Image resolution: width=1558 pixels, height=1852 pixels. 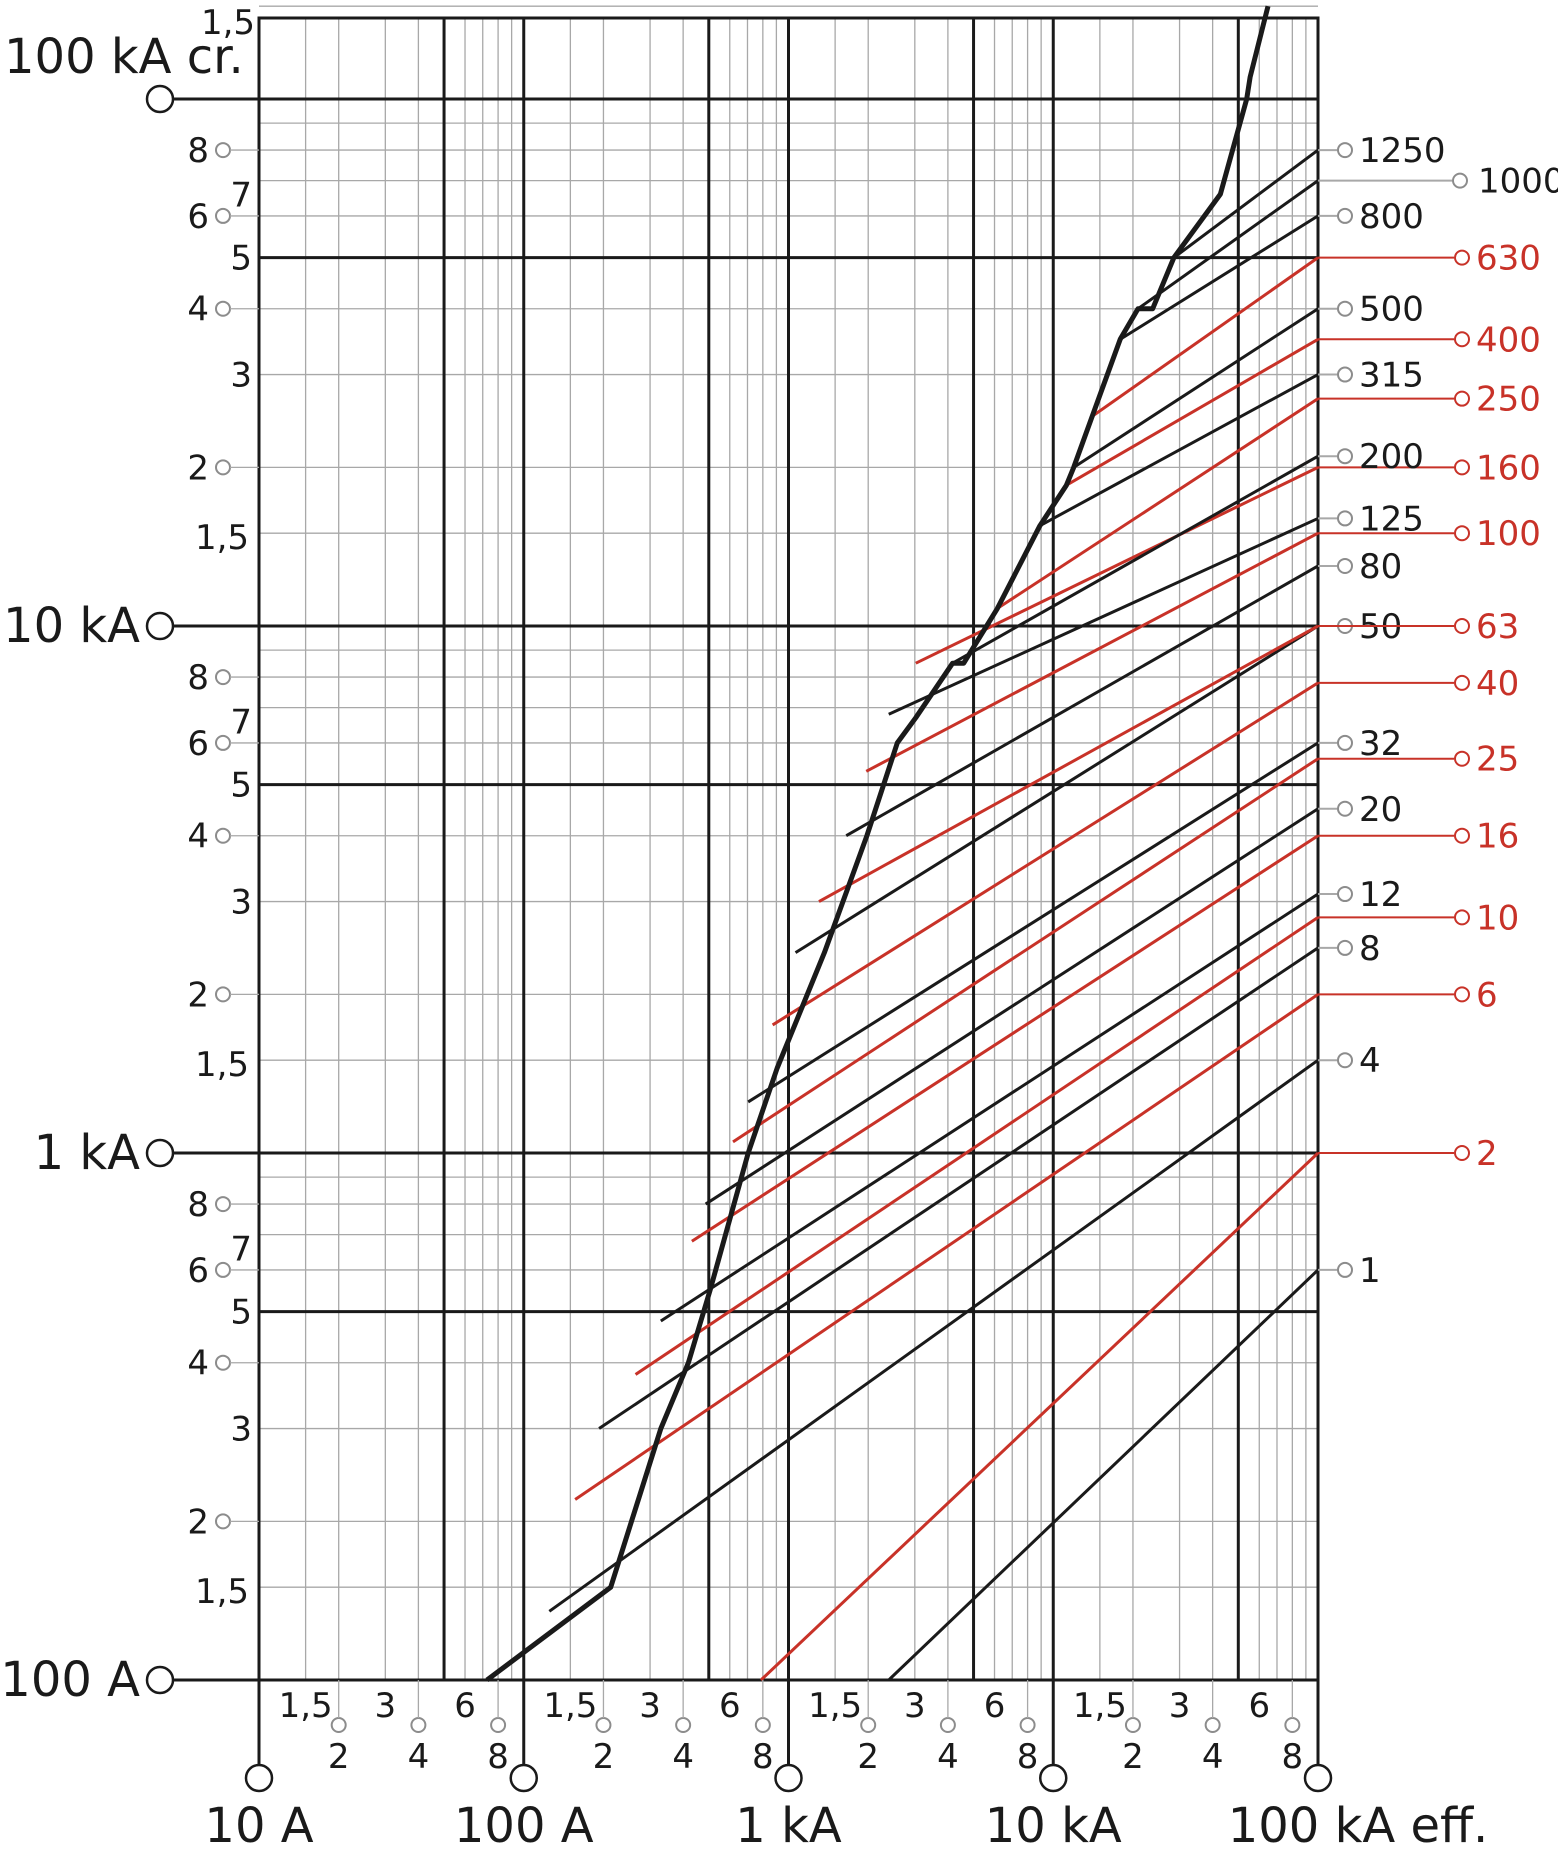 What do you see at coordinates (1497, 627) in the screenshot?
I see `series-label-63: 63` at bounding box center [1497, 627].